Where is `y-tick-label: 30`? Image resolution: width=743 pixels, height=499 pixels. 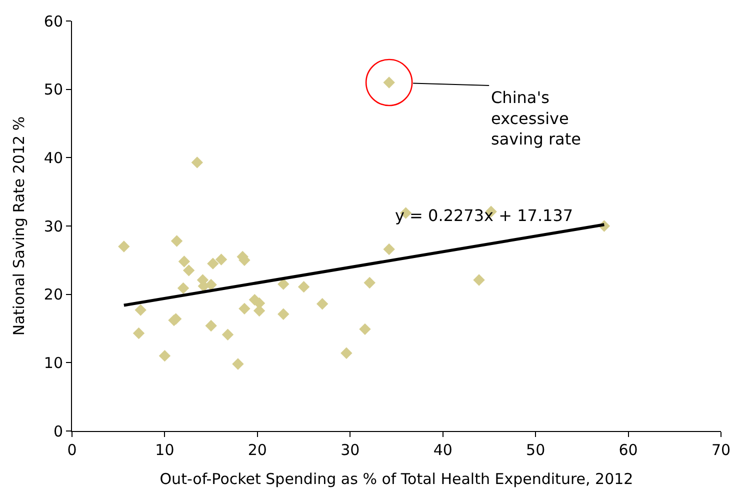
y-tick-label: 30 is located at coordinates (53, 226).